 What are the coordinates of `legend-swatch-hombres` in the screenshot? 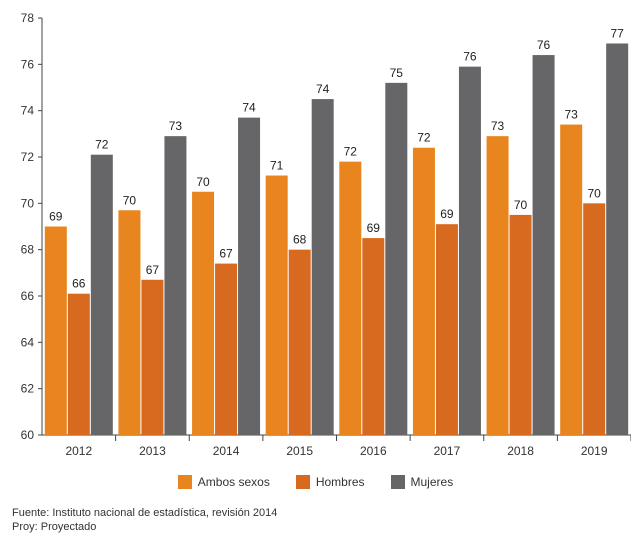 It's located at (303, 482).